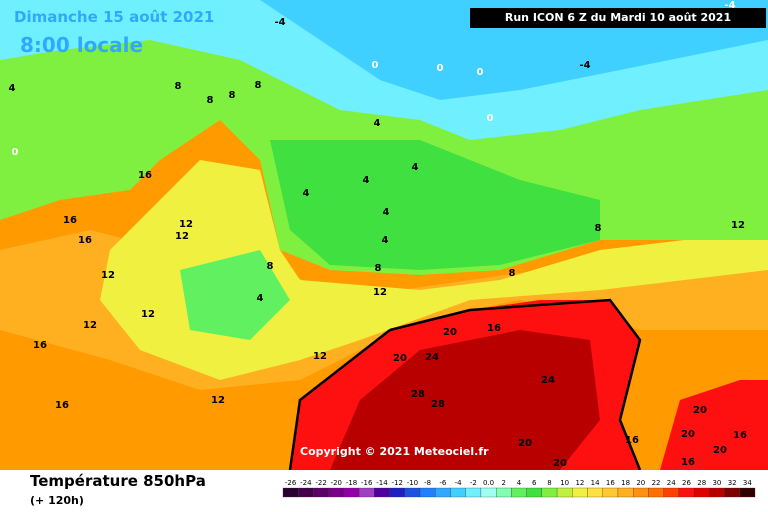  What do you see at coordinates (306, 483) in the screenshot?
I see `scale-label: -24` at bounding box center [306, 483].